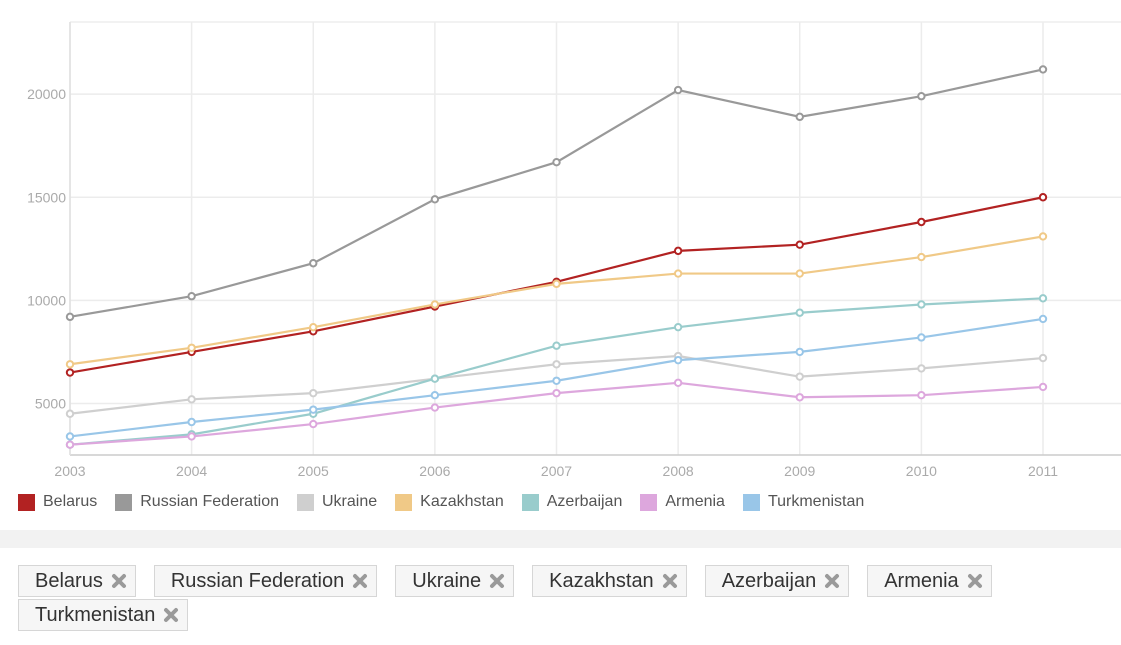 This screenshot has height=645, width=1121. What do you see at coordinates (350, 501) in the screenshot?
I see `legend-label: Ukraine` at bounding box center [350, 501].